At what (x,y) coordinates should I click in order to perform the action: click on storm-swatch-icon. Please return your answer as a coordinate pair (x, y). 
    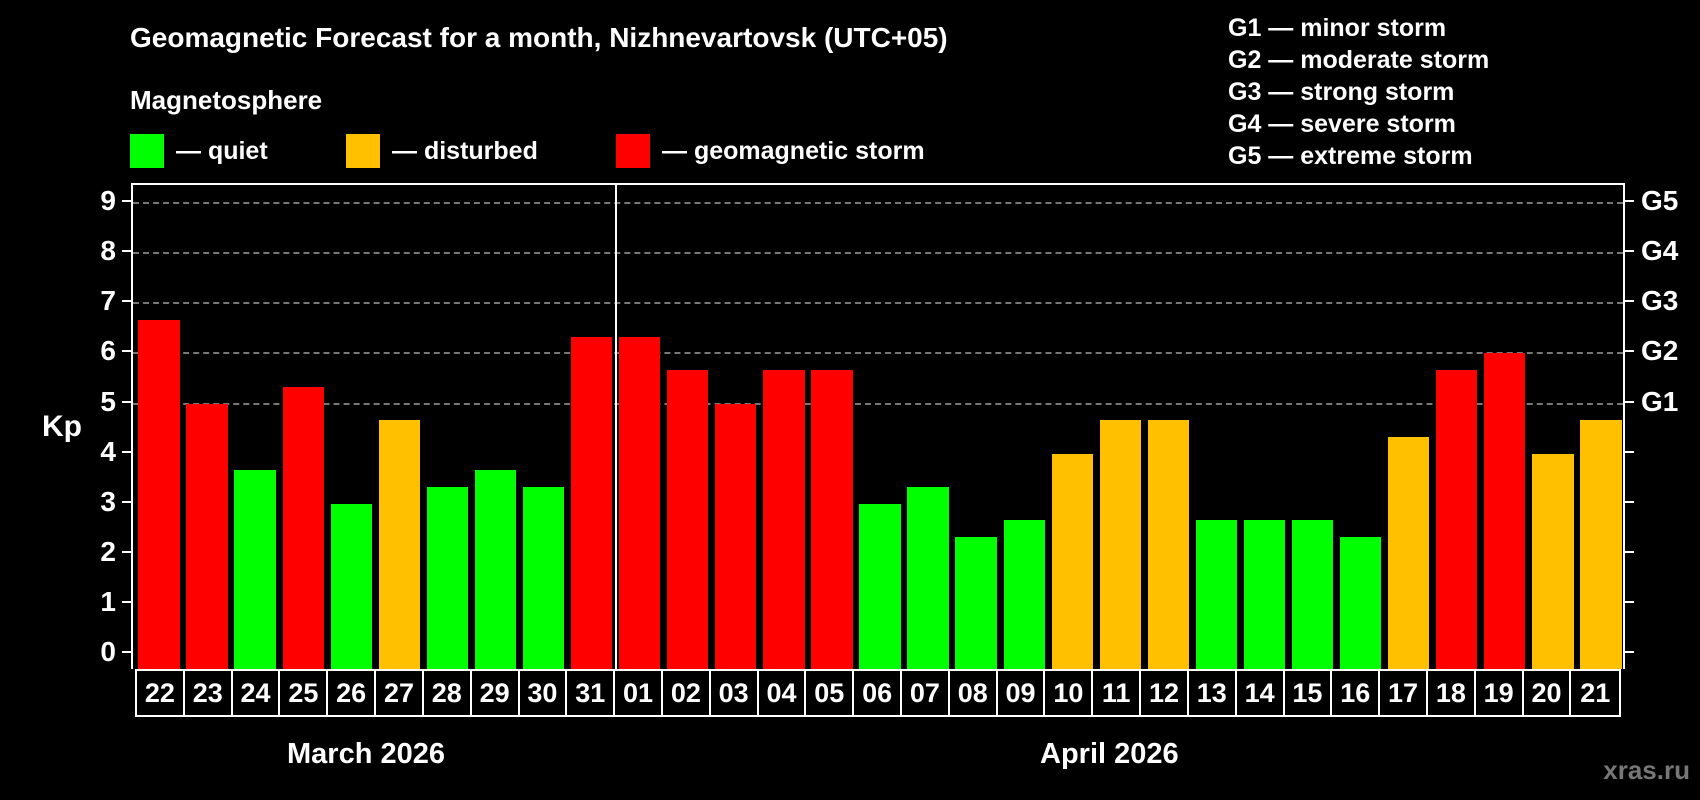
    Looking at the image, I should click on (633, 151).